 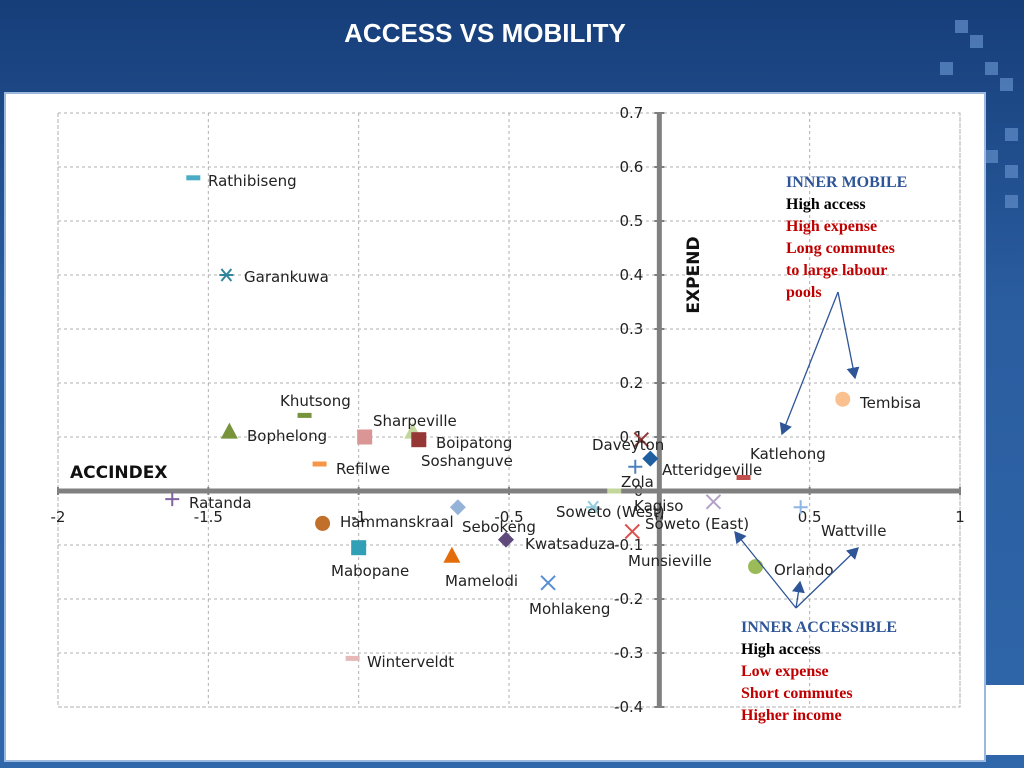 I want to click on point-mamelodi, so click(x=452, y=554).